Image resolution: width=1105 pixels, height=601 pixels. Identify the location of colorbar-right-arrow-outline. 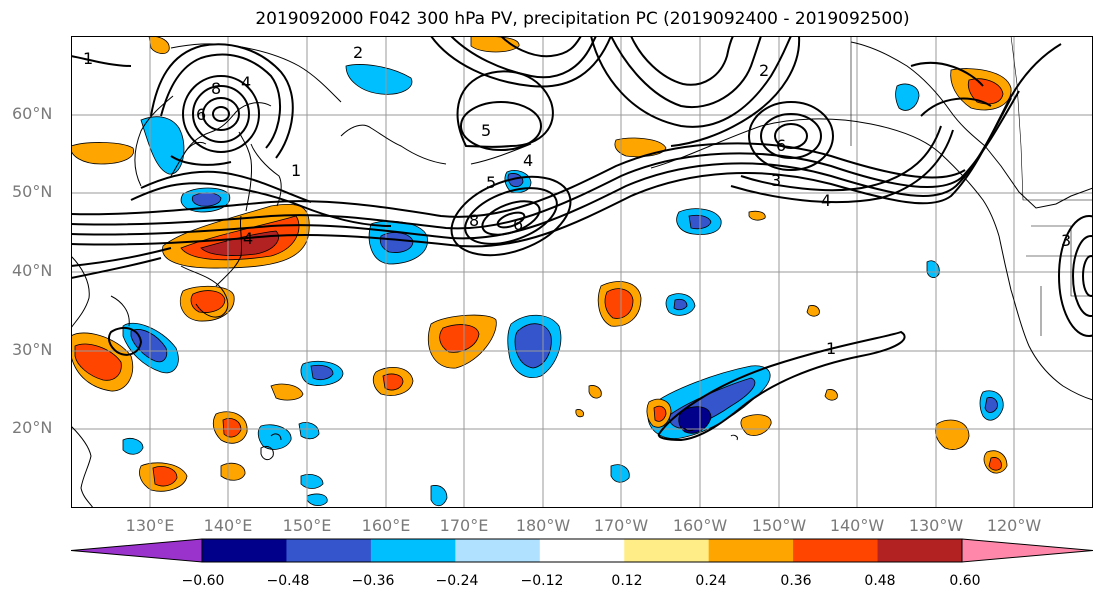
(1027, 550).